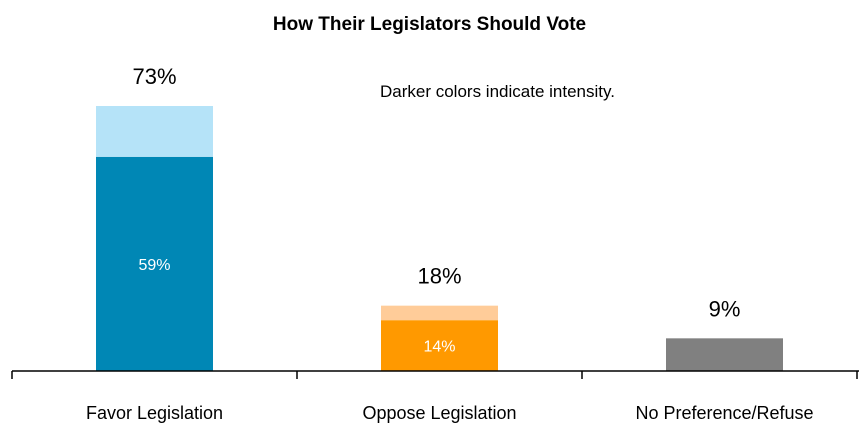 The image size is (859, 429). Describe the element at coordinates (724, 354) in the screenshot. I see `bar-intense-no-preference-refuse` at that location.